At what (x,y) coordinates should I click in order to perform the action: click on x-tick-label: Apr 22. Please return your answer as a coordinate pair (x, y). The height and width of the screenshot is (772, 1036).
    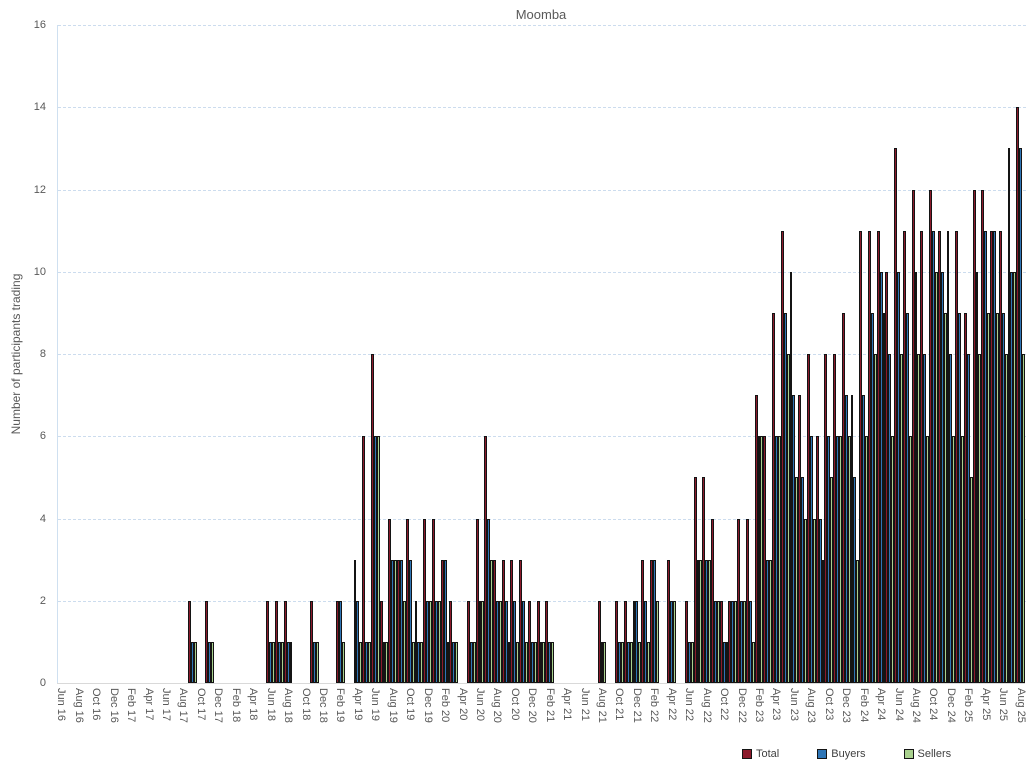
    Looking at the image, I should click on (671, 704).